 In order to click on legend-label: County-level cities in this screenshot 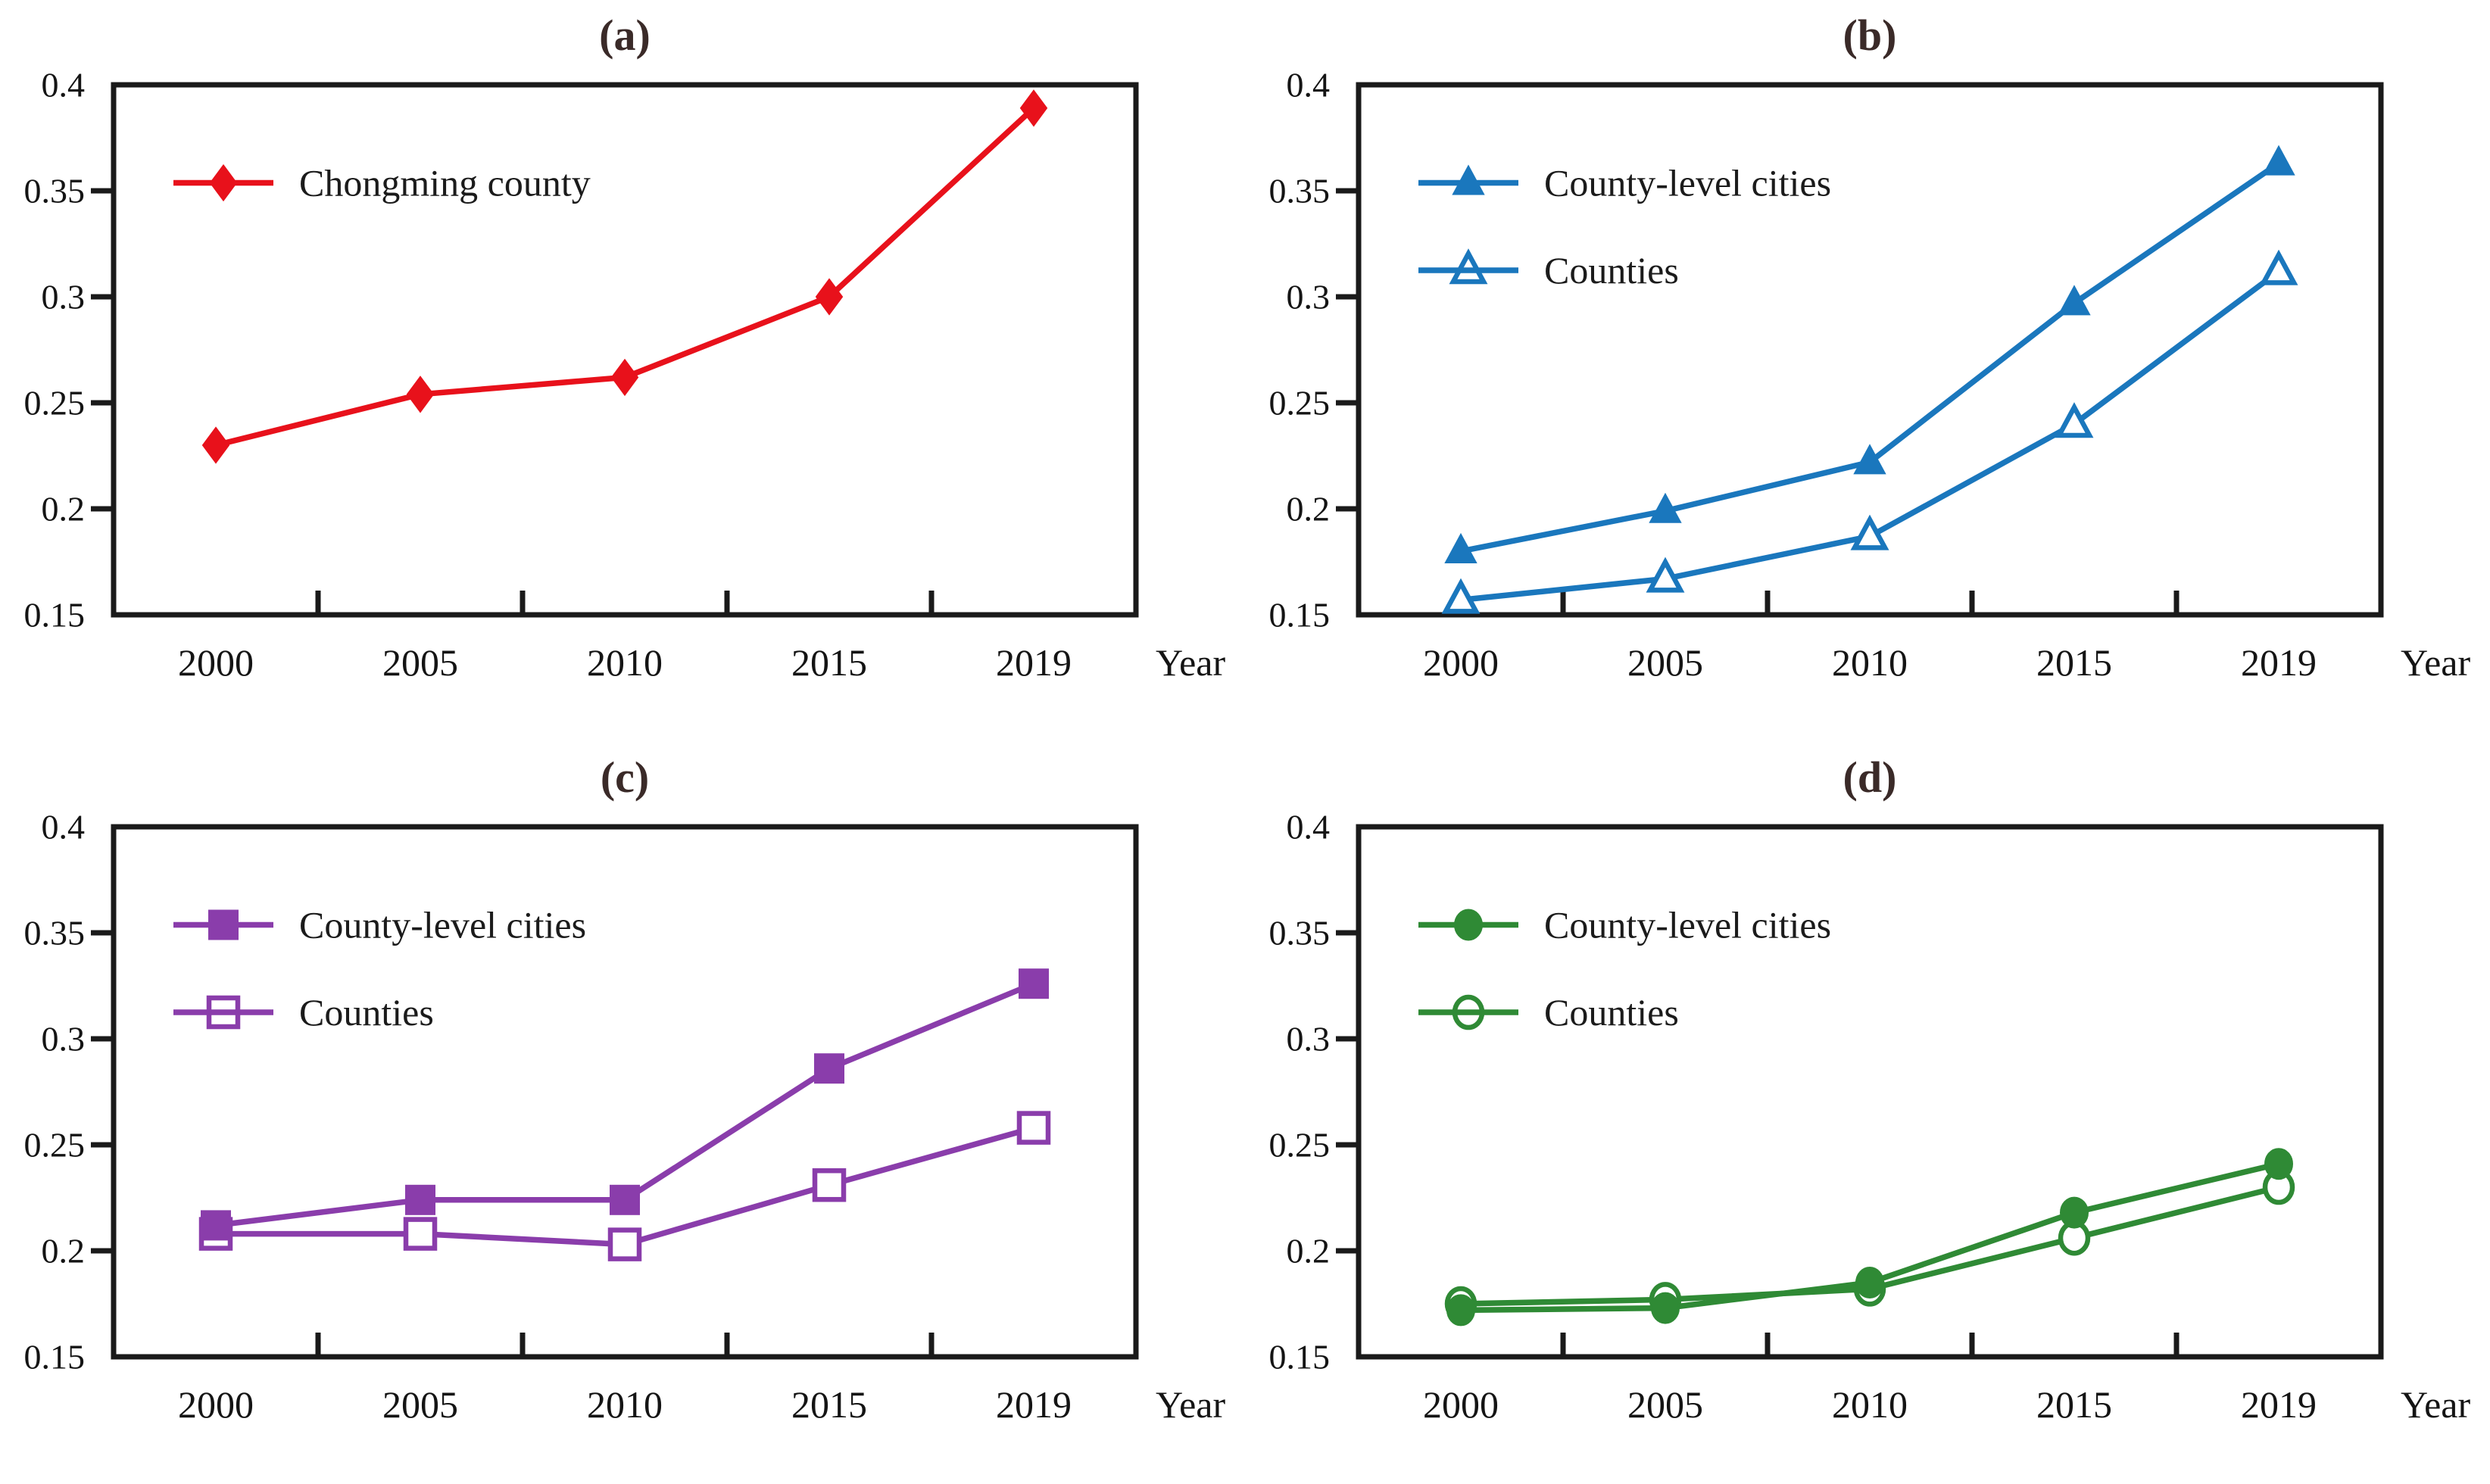, I will do `click(442, 925)`.